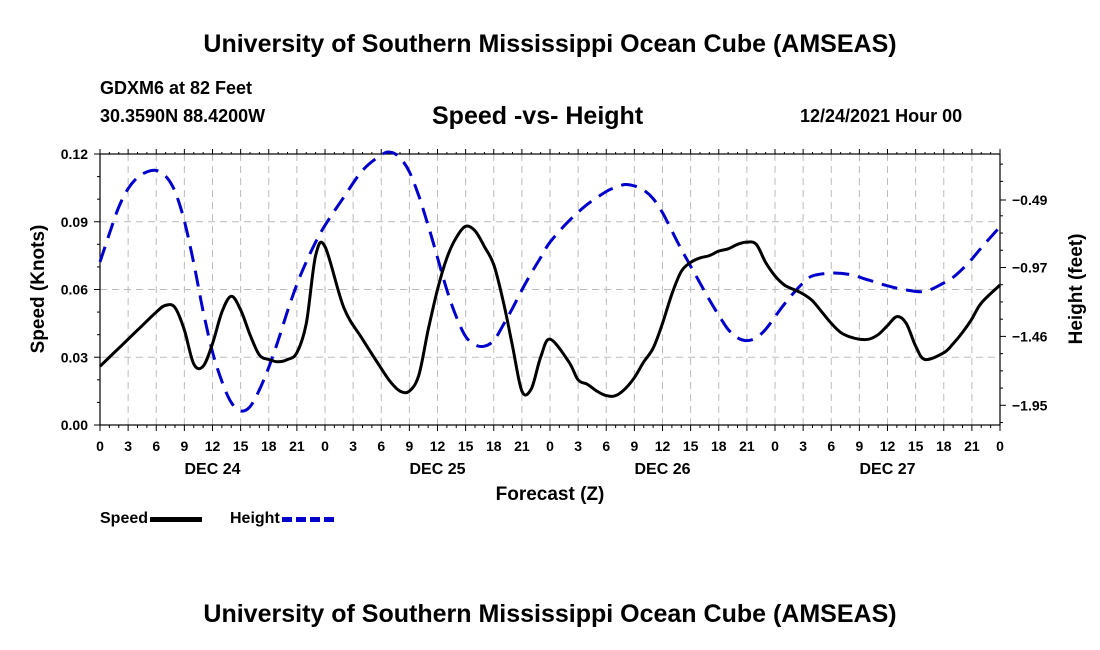 Image resolution: width=1100 pixels, height=650 pixels. What do you see at coordinates (538, 116) in the screenshot?
I see `chart-subtitle: Speed -vs- Height` at bounding box center [538, 116].